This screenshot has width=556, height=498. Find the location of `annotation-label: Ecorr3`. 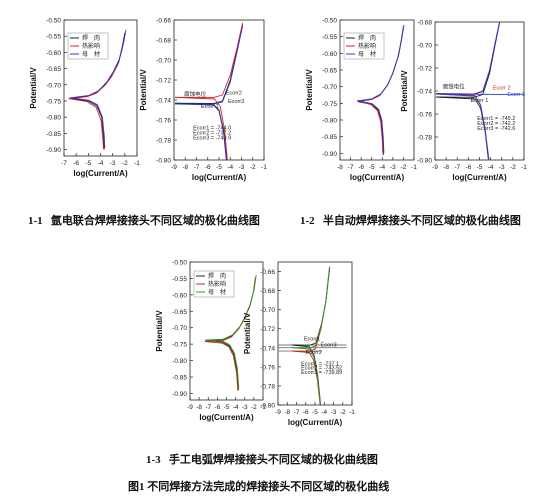

annotation-label: Ecorr3 is located at coordinates (236, 102).